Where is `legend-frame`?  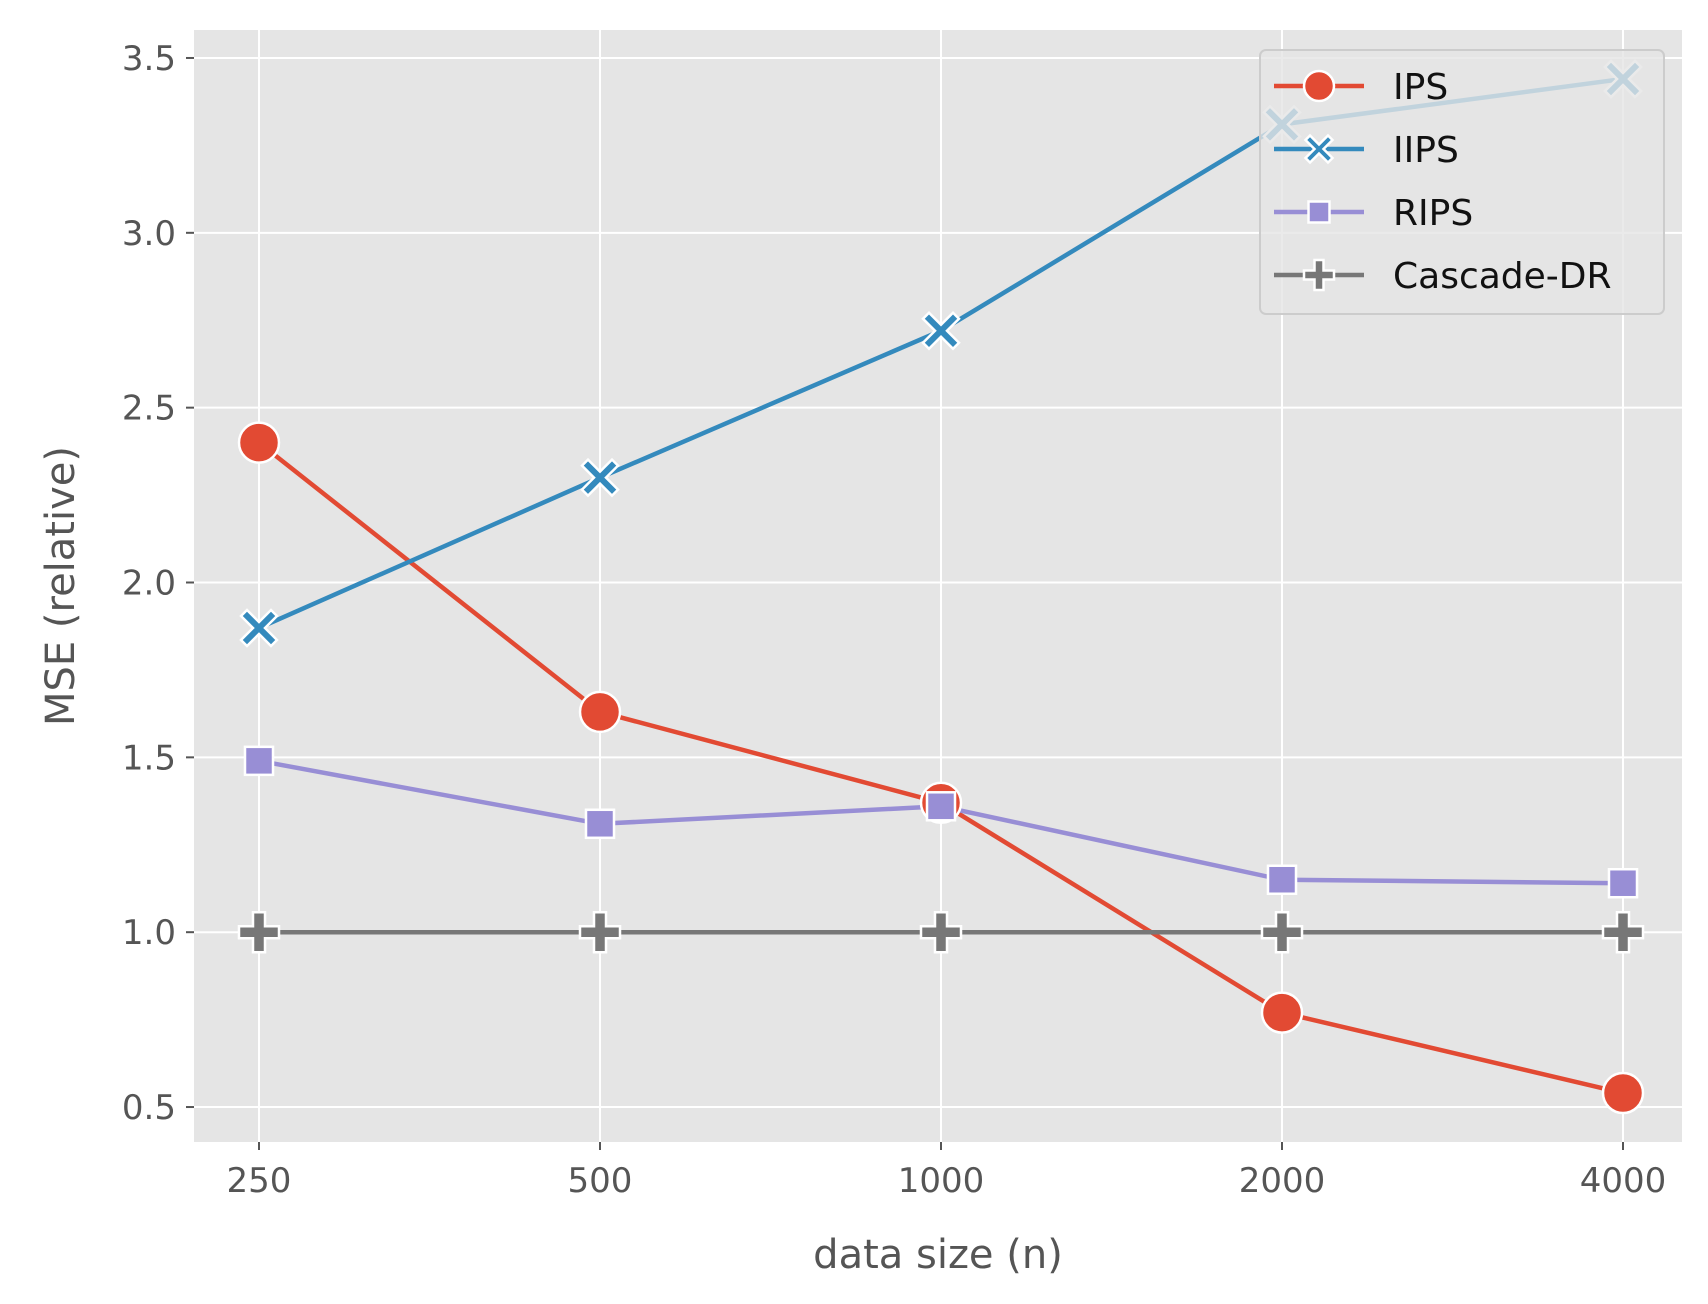 legend-frame is located at coordinates (1462, 182).